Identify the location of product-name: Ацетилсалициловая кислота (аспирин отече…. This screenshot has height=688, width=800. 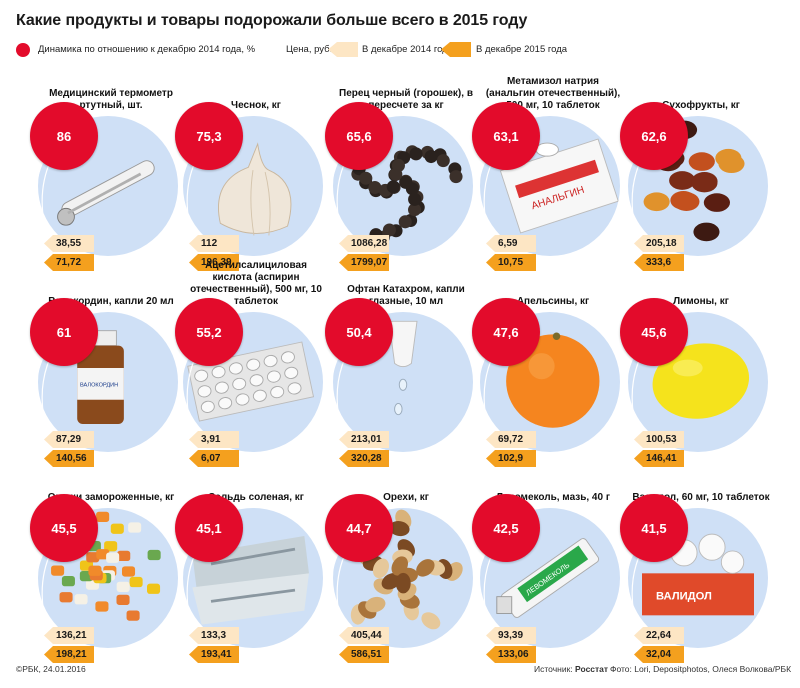
(256, 283).